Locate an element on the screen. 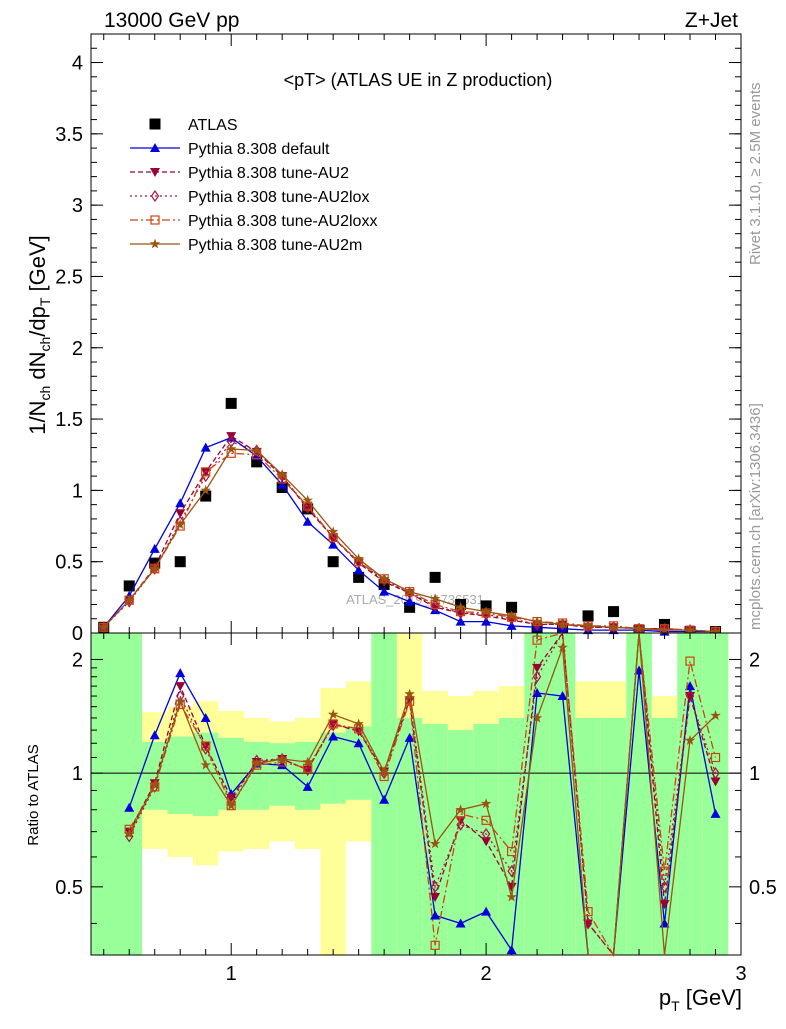  legend-marker-default is located at coordinates (155, 147).